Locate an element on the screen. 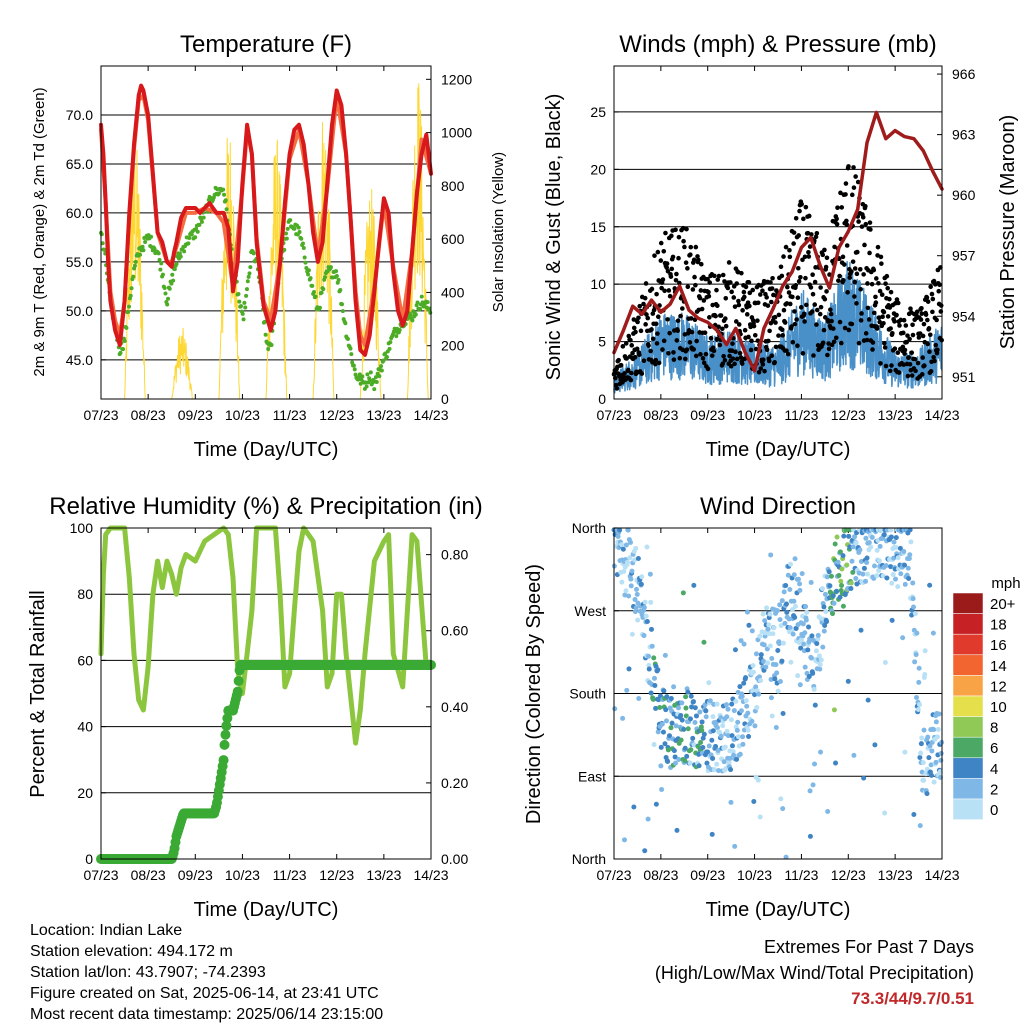  colorbar-swatch is located at coordinates (968, 768).